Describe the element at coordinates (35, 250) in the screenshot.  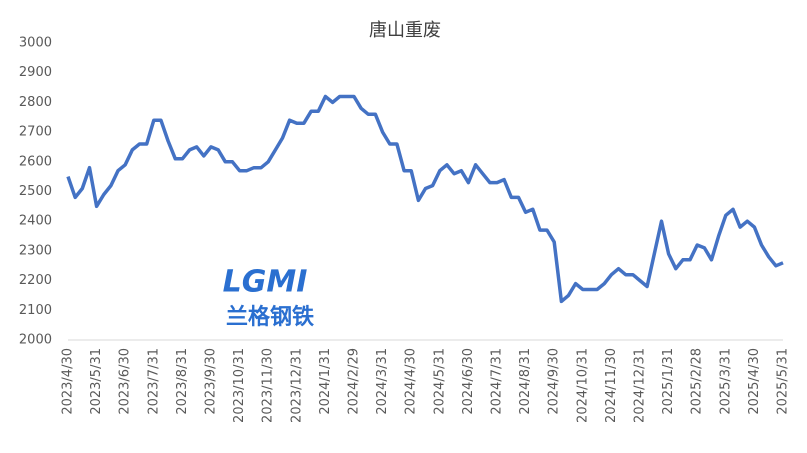
I see `y-tick-label: 2300` at that location.